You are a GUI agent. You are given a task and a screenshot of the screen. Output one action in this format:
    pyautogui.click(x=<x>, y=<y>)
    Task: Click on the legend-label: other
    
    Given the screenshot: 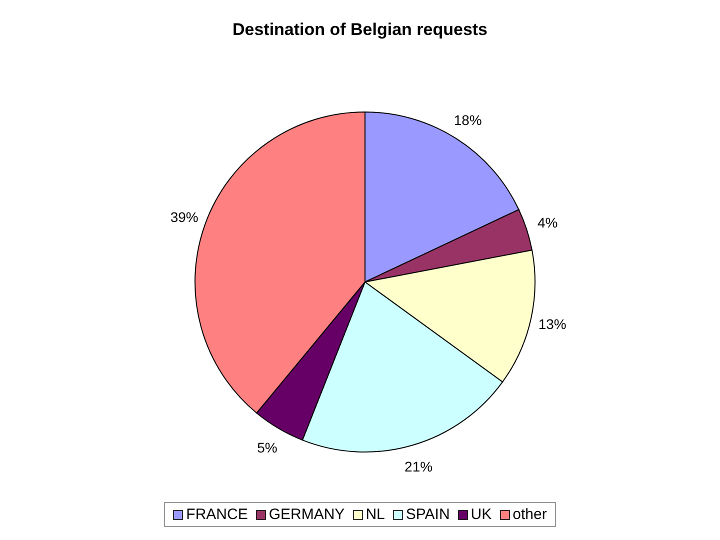 What is the action you would take?
    pyautogui.click(x=529, y=514)
    